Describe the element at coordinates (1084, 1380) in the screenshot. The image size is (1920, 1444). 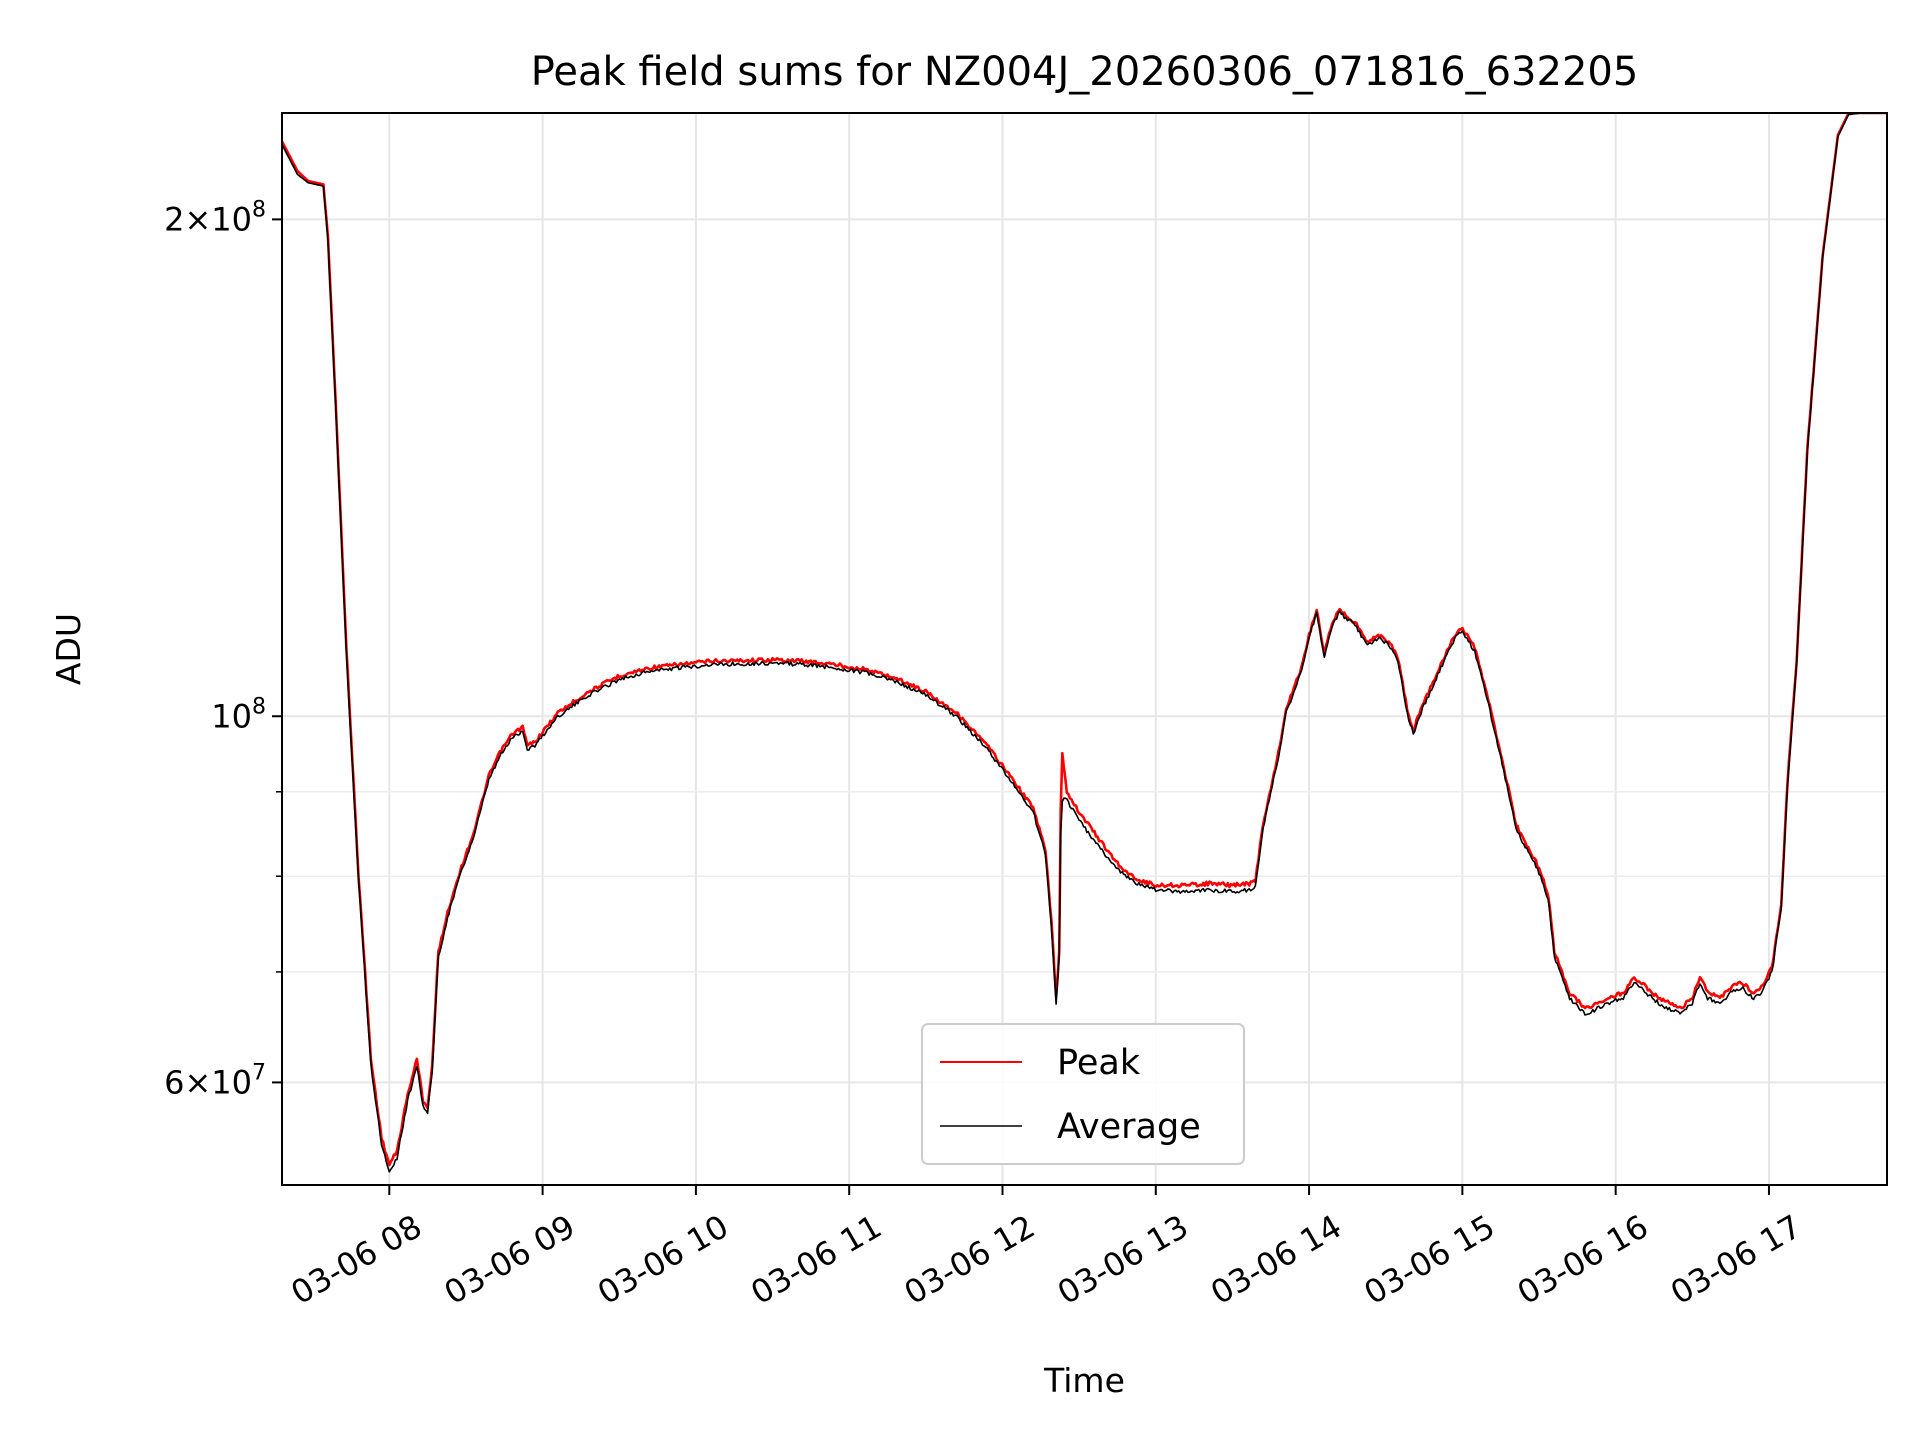
I see `x-axis-label: Time` at that location.